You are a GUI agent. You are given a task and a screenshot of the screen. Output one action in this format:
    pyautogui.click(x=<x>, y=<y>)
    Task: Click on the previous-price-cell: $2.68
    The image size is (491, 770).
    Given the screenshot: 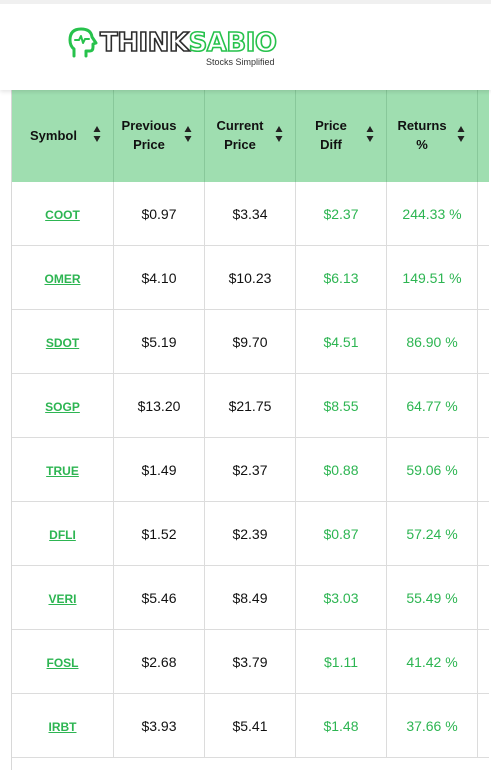 What is the action you would take?
    pyautogui.click(x=159, y=661)
    